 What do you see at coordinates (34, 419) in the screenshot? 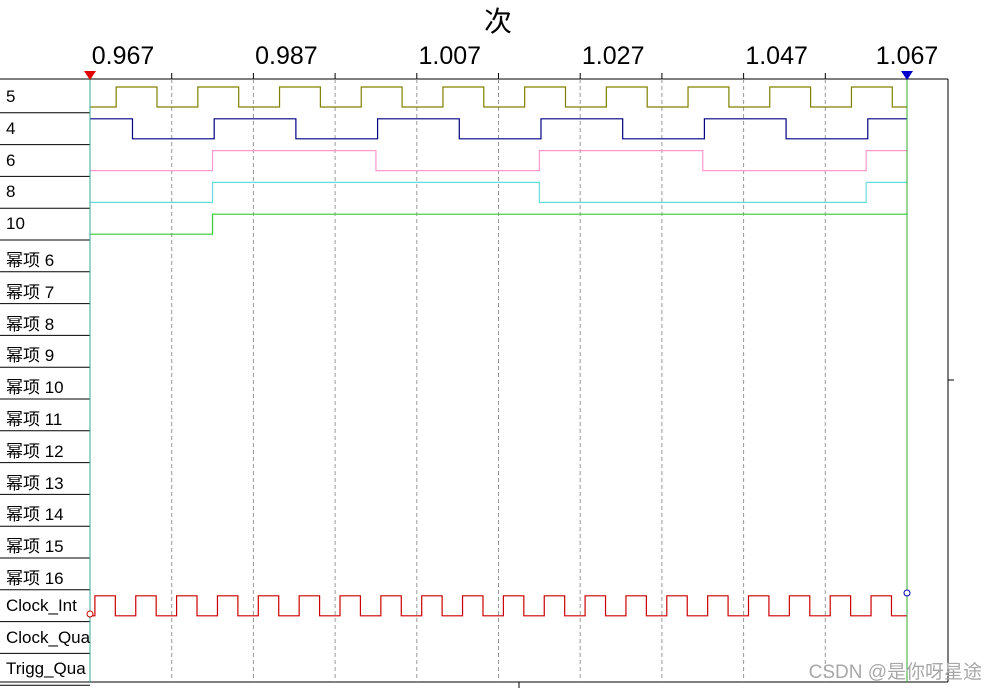
I see `signal-label: 幂项 11` at bounding box center [34, 419].